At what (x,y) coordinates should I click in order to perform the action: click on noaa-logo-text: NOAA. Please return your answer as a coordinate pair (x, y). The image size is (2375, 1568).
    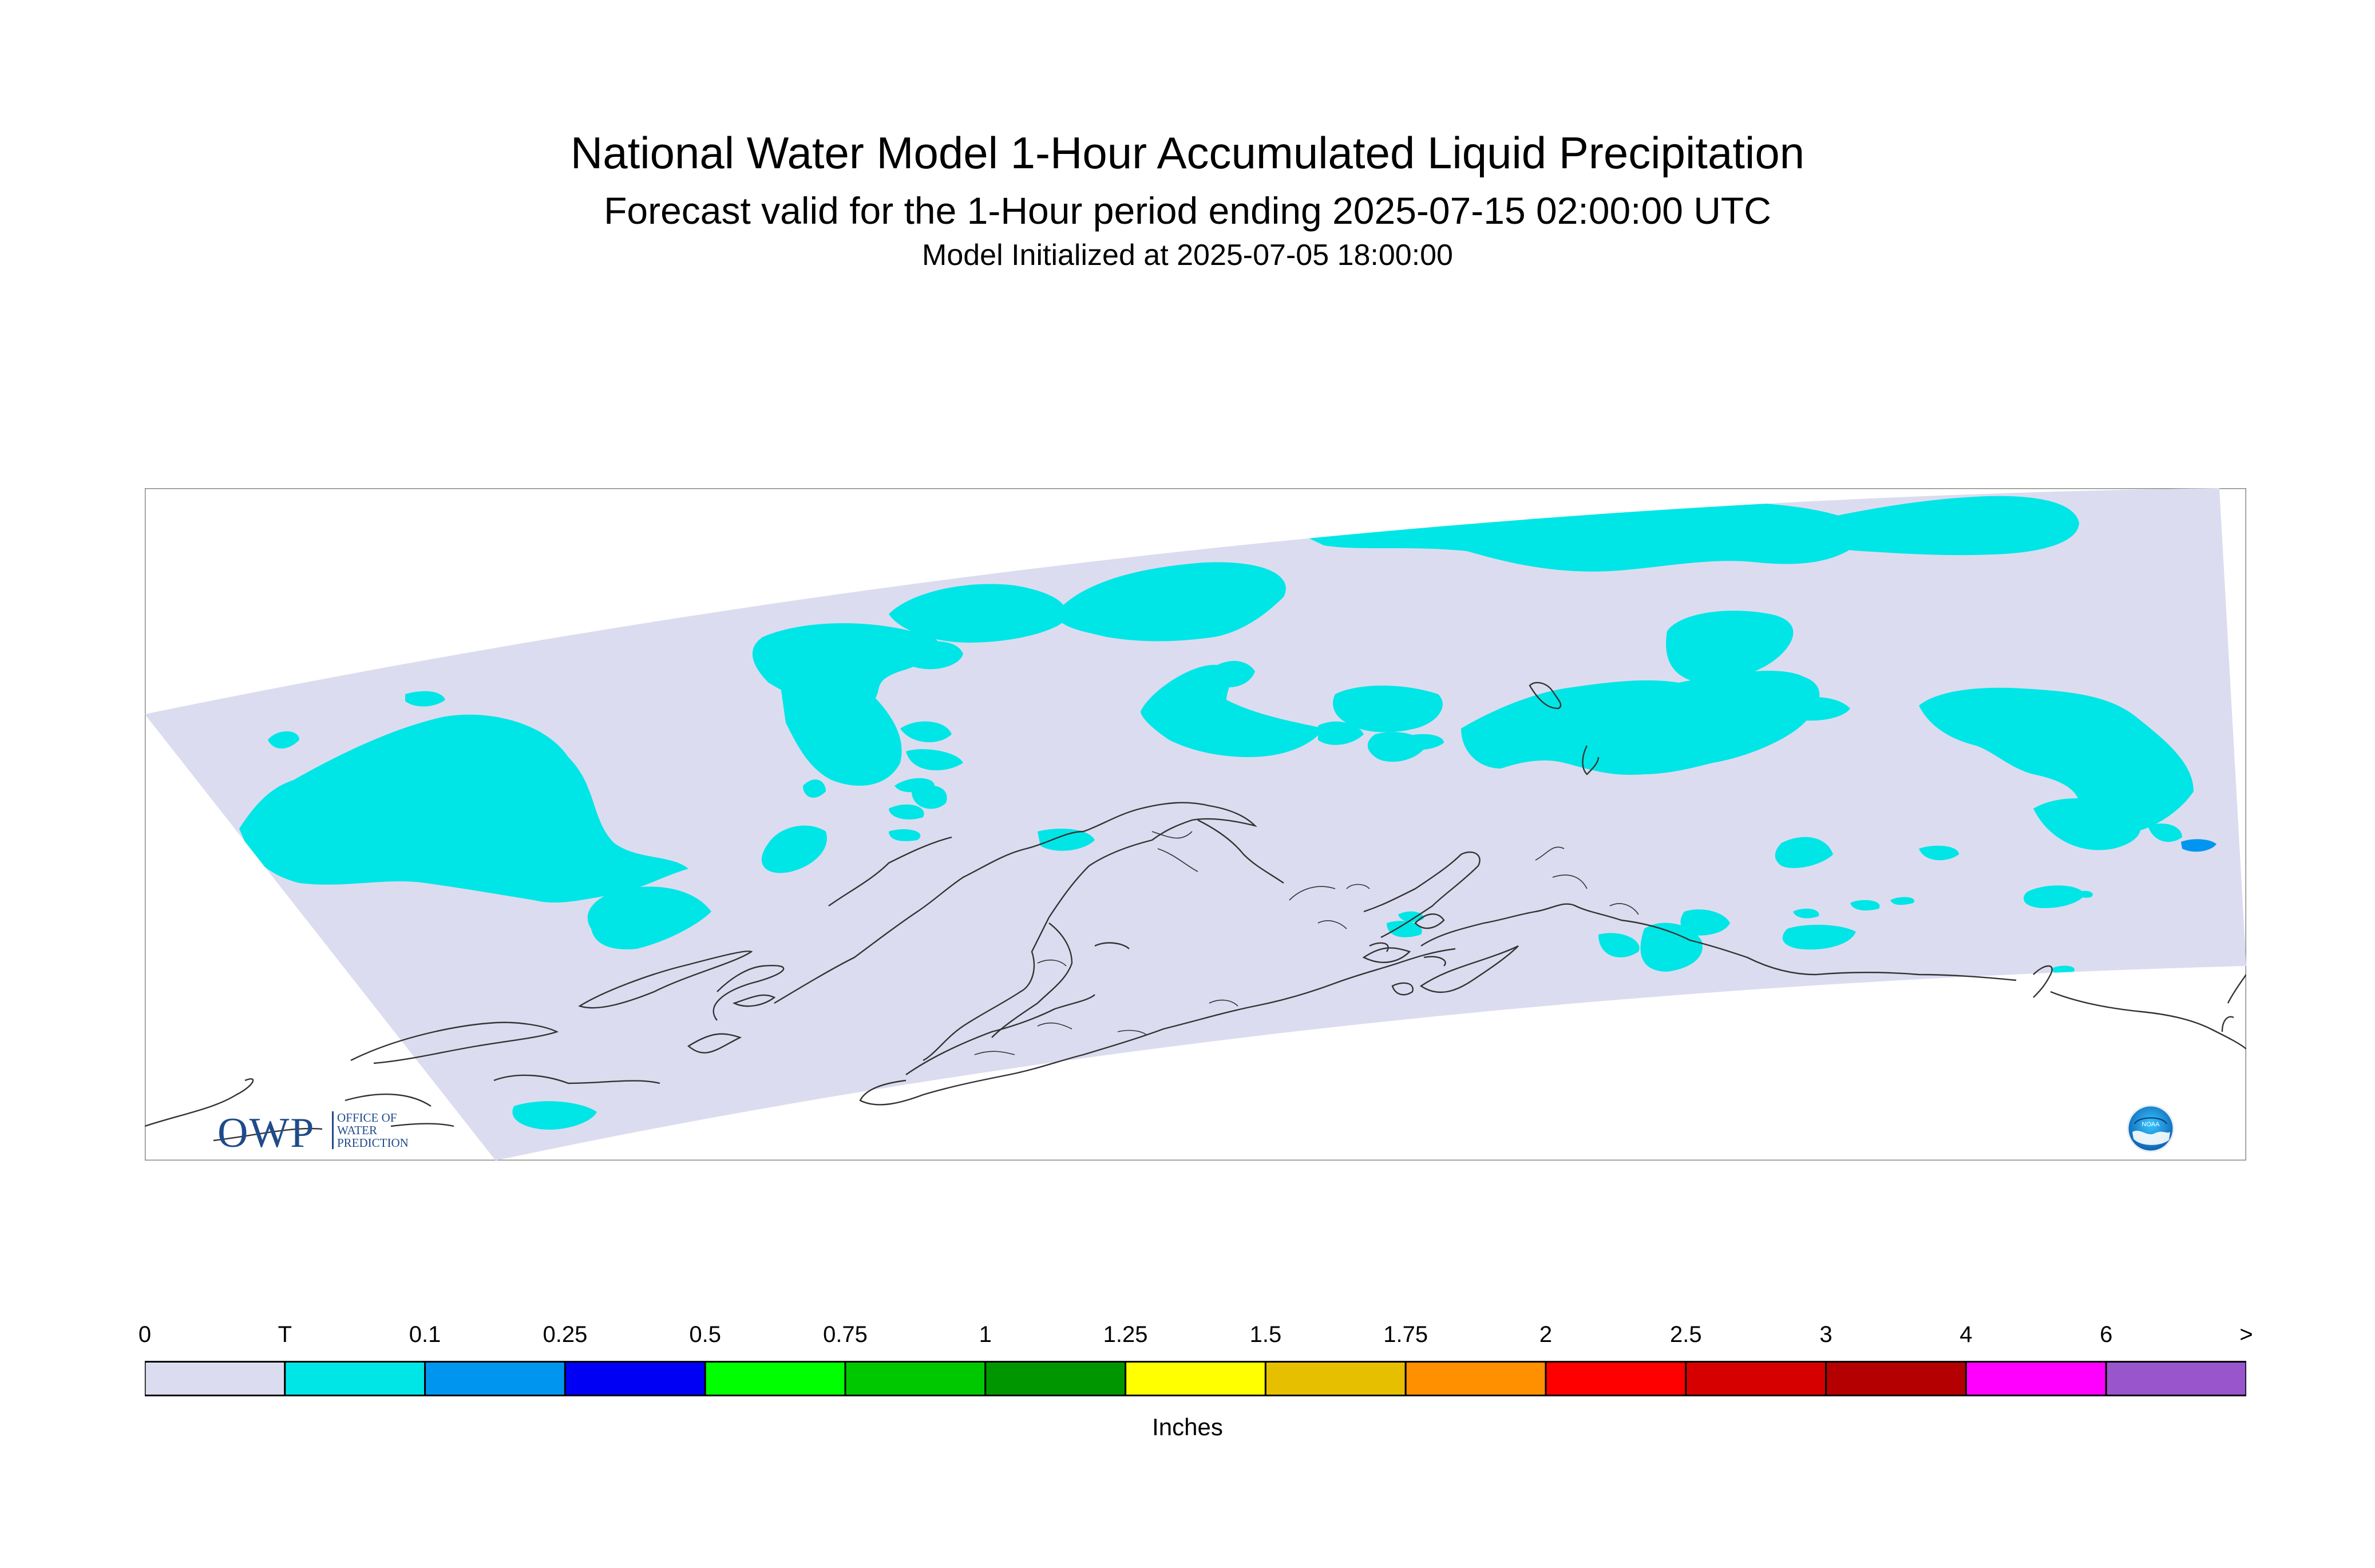
    Looking at the image, I should click on (2151, 1124).